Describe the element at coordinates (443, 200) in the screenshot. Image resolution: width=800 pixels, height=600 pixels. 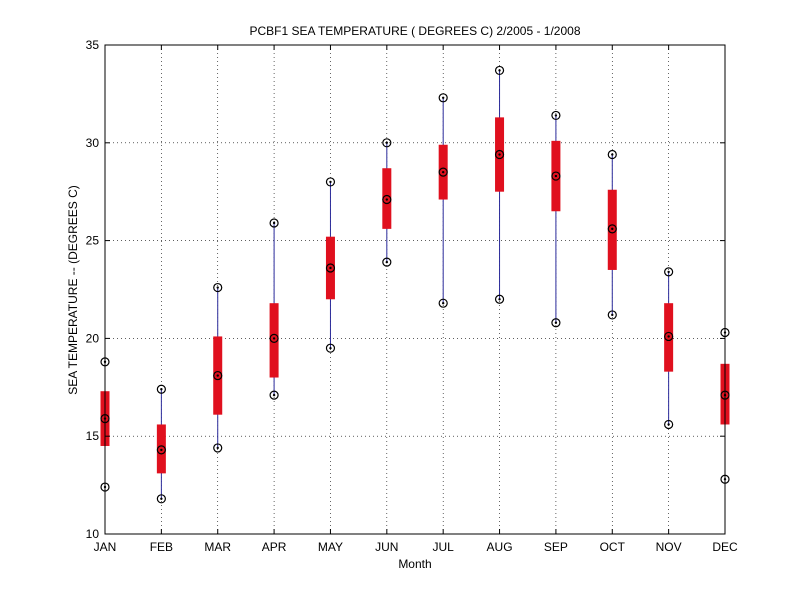
I see `box-jul` at that location.